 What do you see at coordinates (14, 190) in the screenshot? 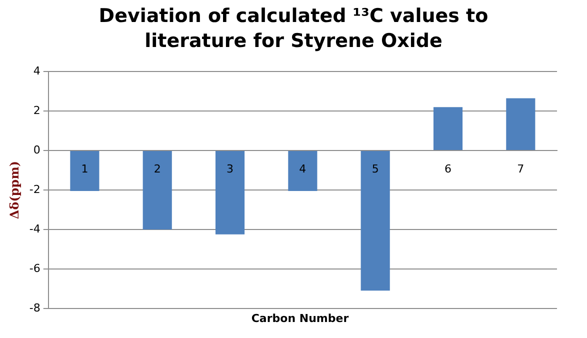
I see `y-axis-title: Δδ(ppm)` at bounding box center [14, 190].